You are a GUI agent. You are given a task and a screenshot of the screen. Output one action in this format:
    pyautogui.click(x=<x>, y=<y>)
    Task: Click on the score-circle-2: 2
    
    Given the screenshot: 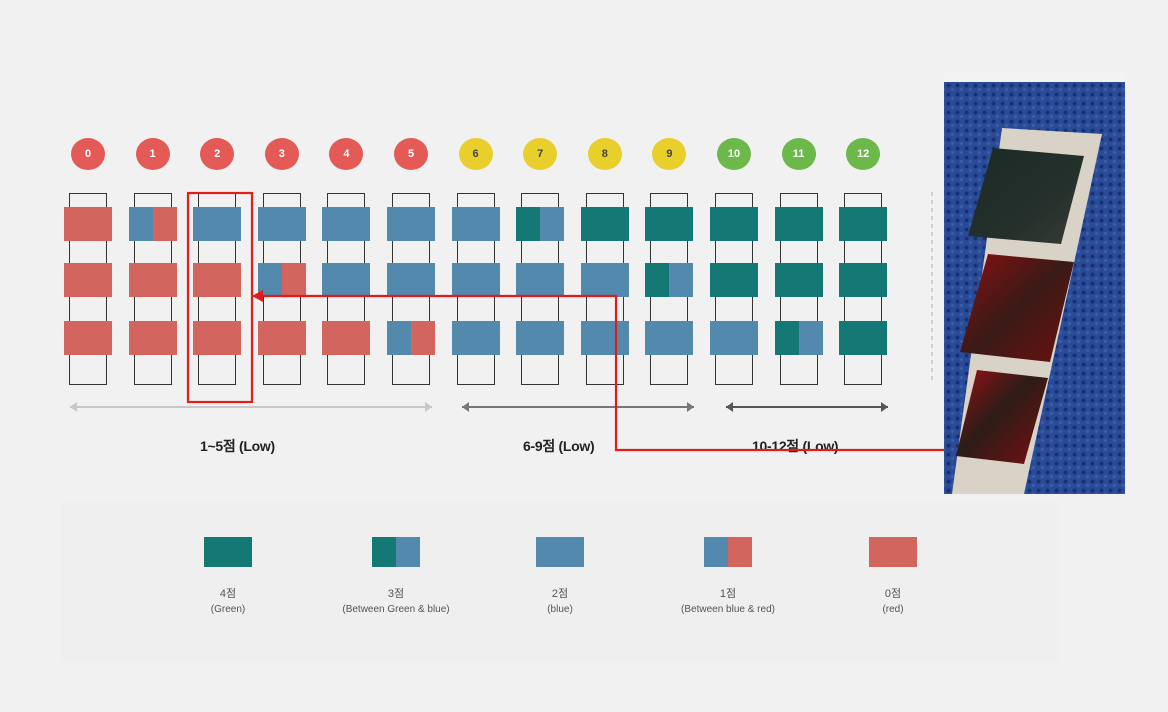 What is the action you would take?
    pyautogui.click(x=217, y=154)
    